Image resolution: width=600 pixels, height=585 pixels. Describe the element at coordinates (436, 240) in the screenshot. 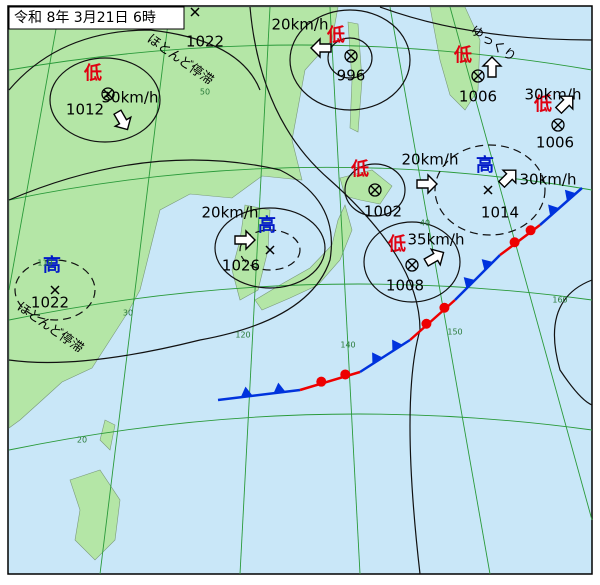

I see `motion-label: 35km/h` at that location.